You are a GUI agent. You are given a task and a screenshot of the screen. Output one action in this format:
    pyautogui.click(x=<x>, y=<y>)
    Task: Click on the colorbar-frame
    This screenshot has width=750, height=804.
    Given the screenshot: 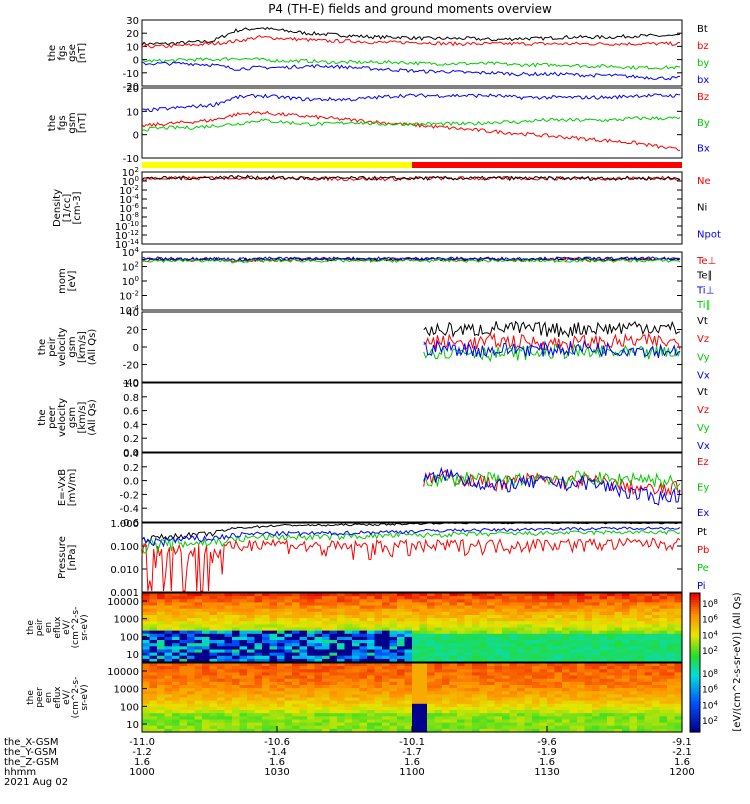 What is the action you would take?
    pyautogui.click(x=695, y=662)
    